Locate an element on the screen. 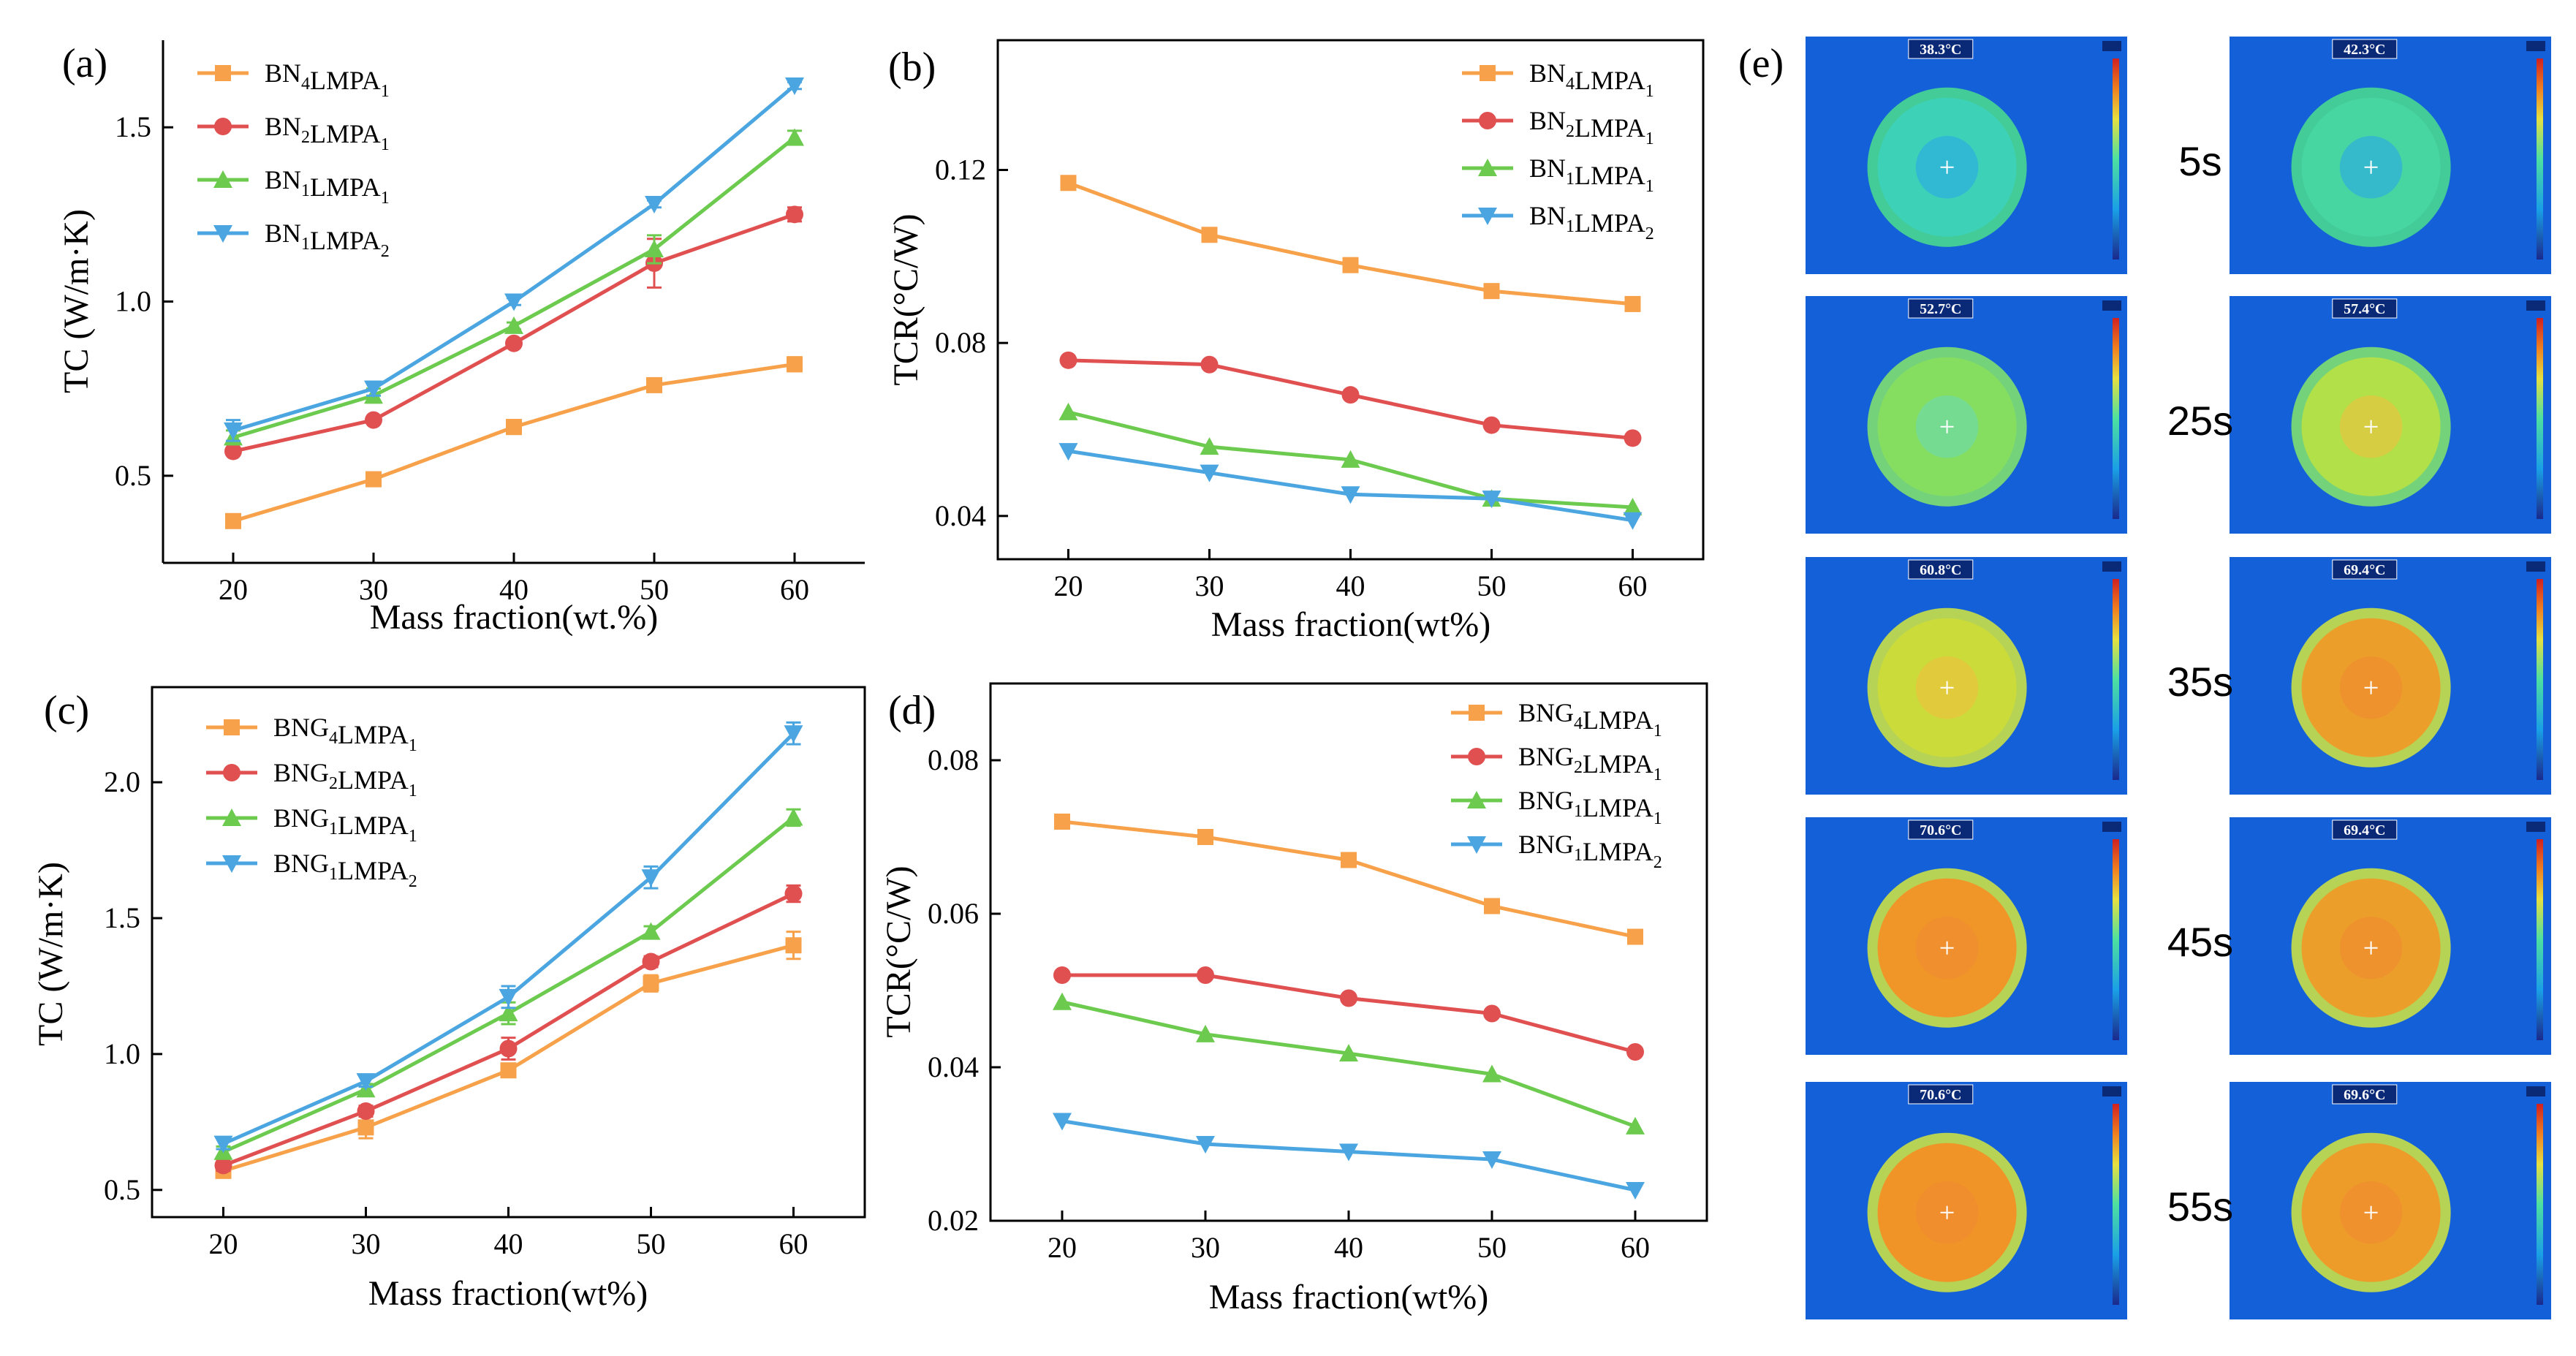 The image size is (2576, 1356). temp-readout: 57.4°C is located at coordinates (2364, 309).